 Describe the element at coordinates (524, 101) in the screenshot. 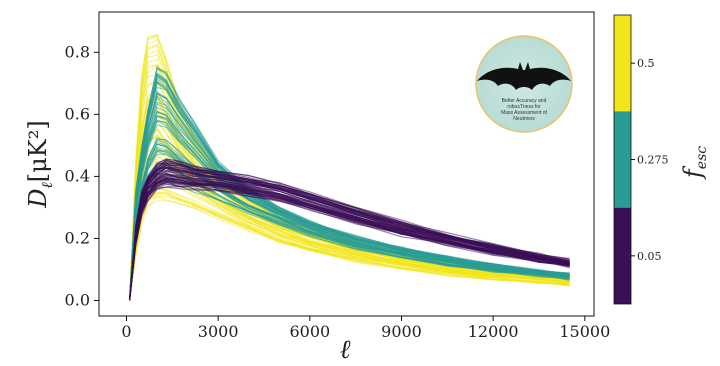

I see `logo-text-line: Better Accuracy and` at that location.